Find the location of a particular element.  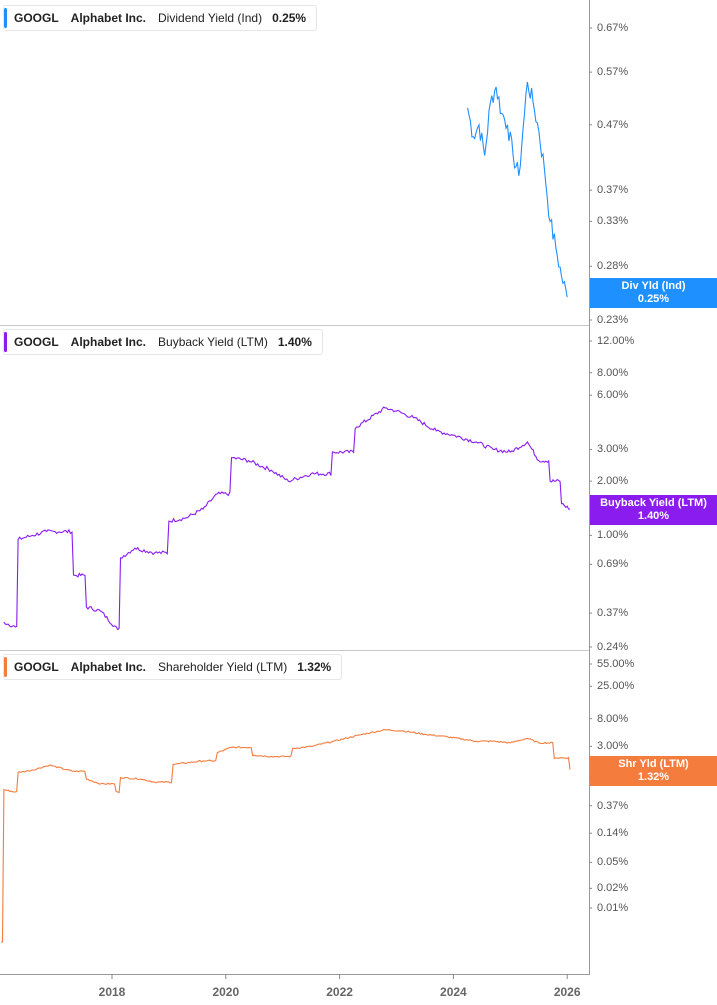

y-tick-label: 0.14% is located at coordinates (613, 833).